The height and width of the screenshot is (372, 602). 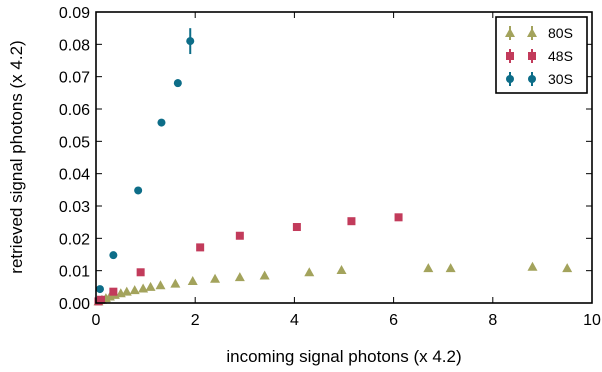 What do you see at coordinates (145, 161) in the screenshot?
I see `series-circle` at bounding box center [145, 161].